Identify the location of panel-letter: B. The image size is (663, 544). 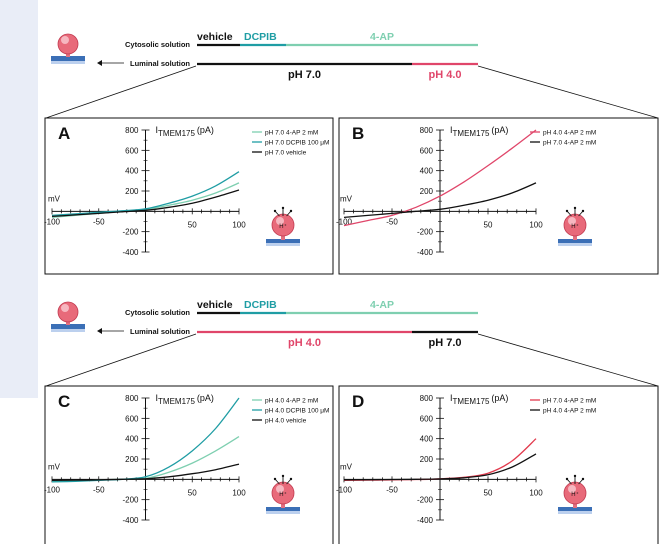
(358, 133).